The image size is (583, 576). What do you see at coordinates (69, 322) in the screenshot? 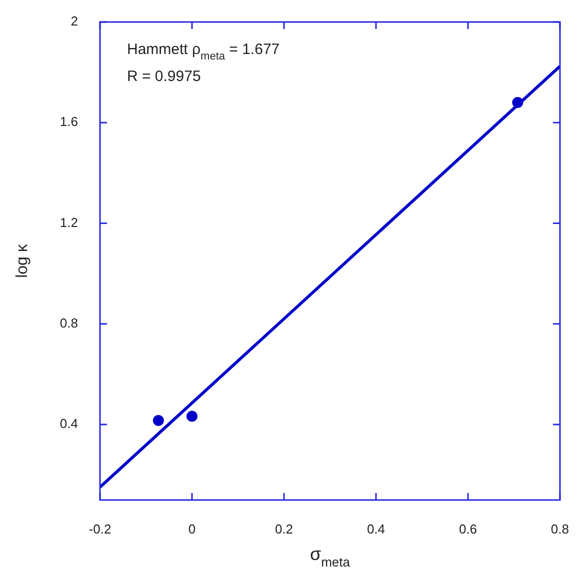
I see `y-tick-label: 0.8` at bounding box center [69, 322].